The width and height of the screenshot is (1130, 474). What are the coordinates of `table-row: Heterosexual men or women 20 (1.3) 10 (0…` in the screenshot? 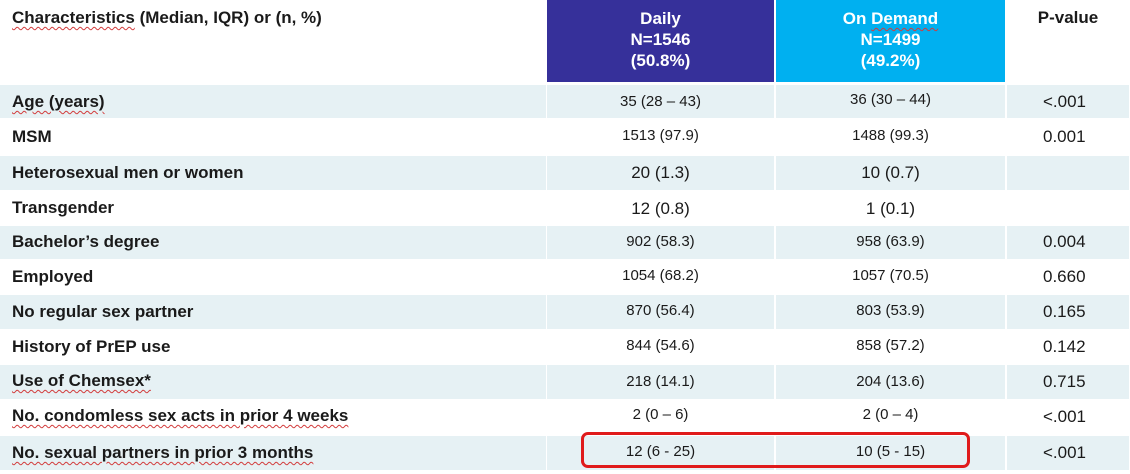 It's located at (565, 173).